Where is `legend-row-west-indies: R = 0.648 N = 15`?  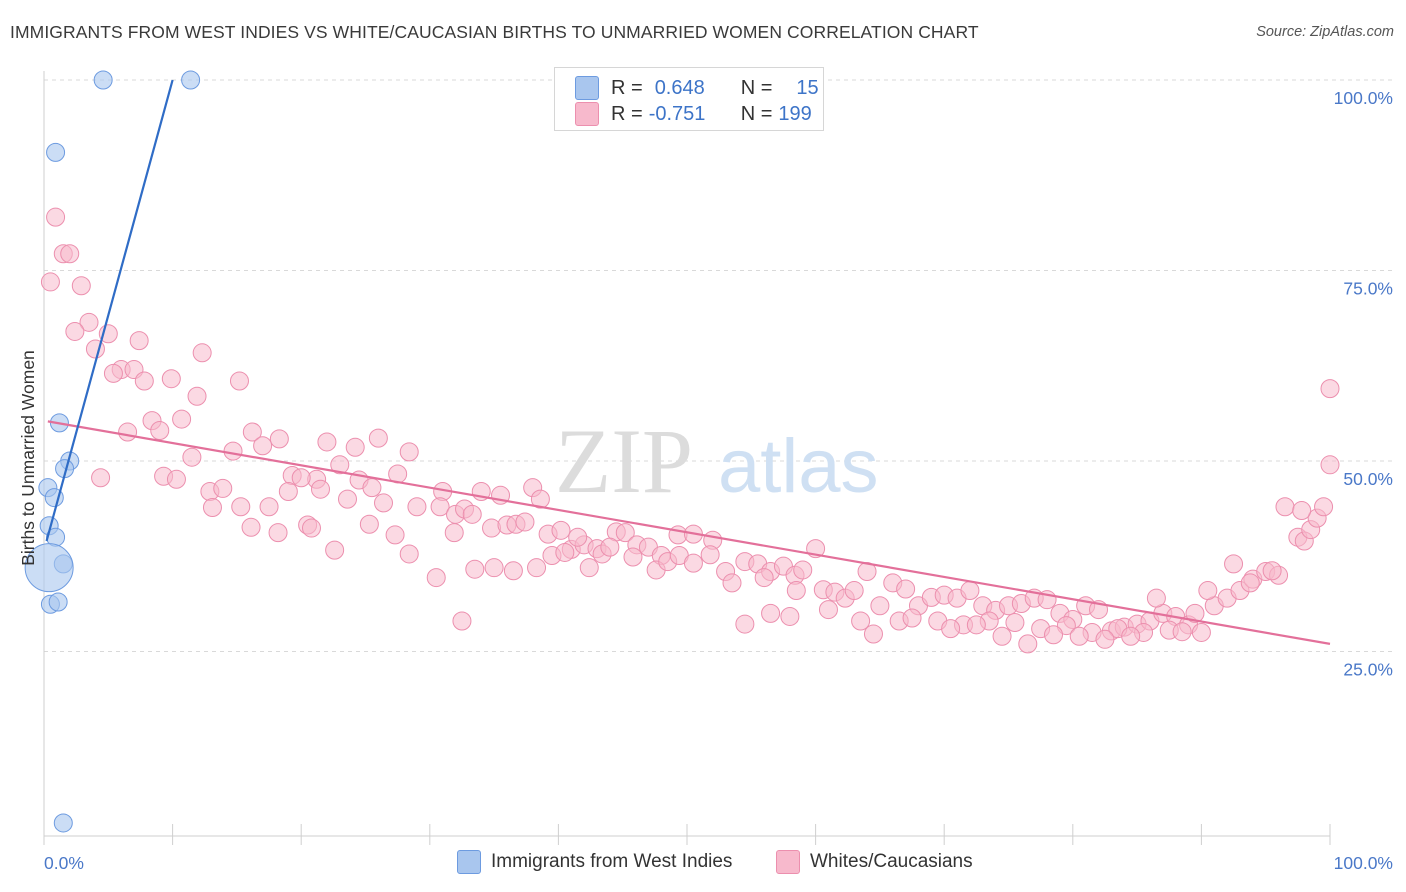
legend-row-west-indies: R = 0.648 N = 15 is located at coordinates (697, 88).